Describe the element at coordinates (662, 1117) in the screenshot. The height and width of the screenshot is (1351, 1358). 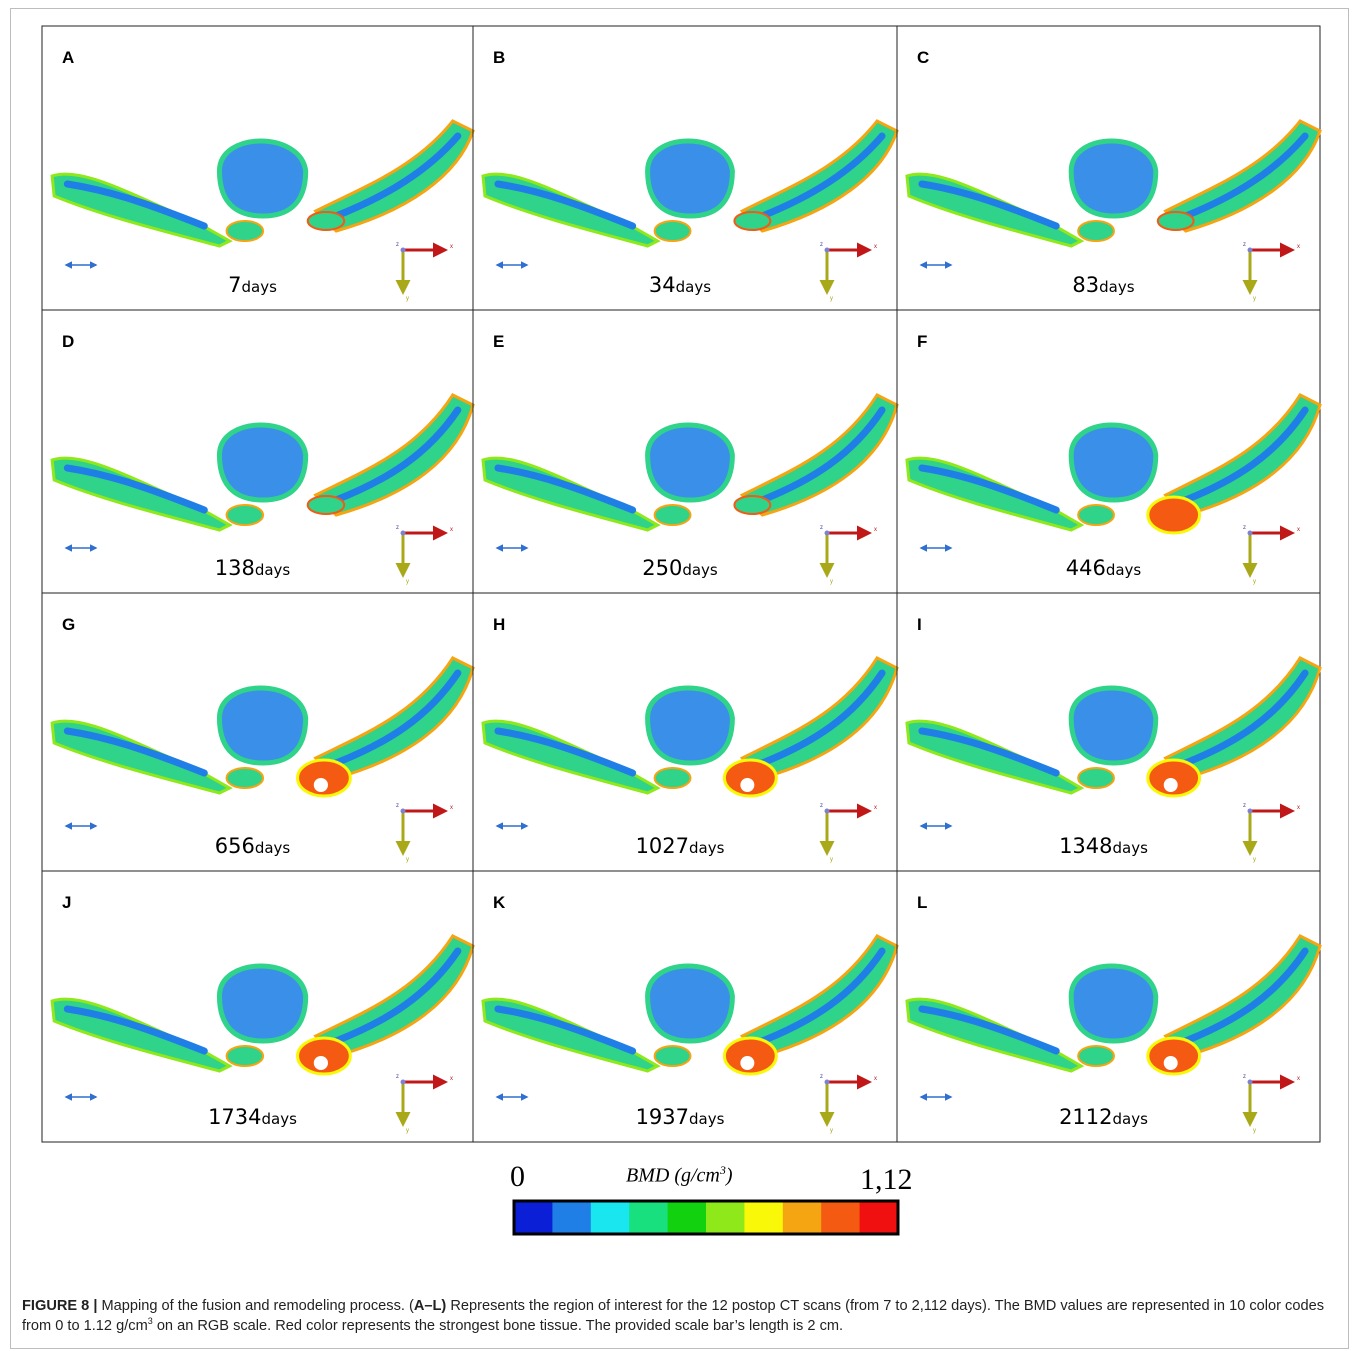
I see `days-number: 1937` at that location.